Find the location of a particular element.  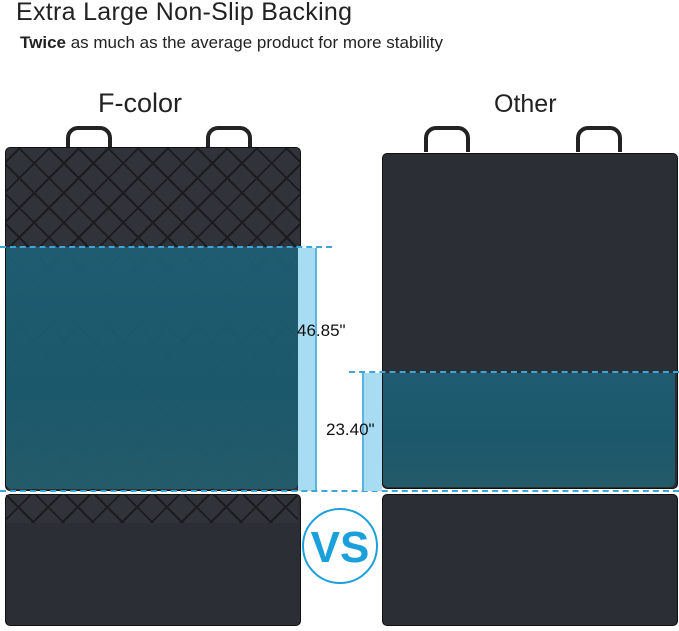

left-measurement: 46.85" is located at coordinates (321, 330).